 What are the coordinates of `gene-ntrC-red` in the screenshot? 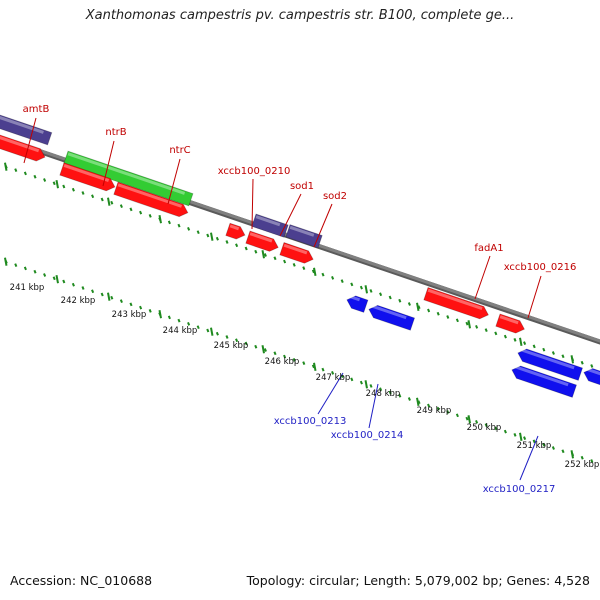 It's located at (151, 200).